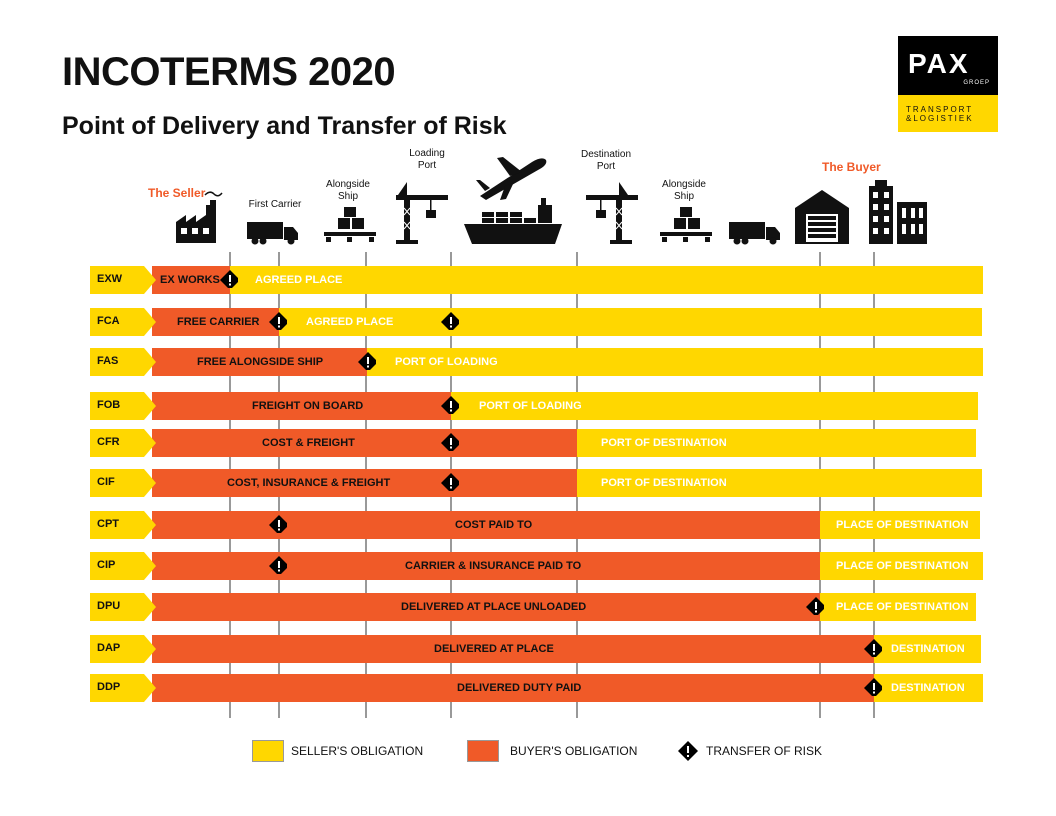 This screenshot has width=1056, height=816. What do you see at coordinates (350, 322) in the screenshot?
I see `buyer-term-label: AGREED PLACE` at bounding box center [350, 322].